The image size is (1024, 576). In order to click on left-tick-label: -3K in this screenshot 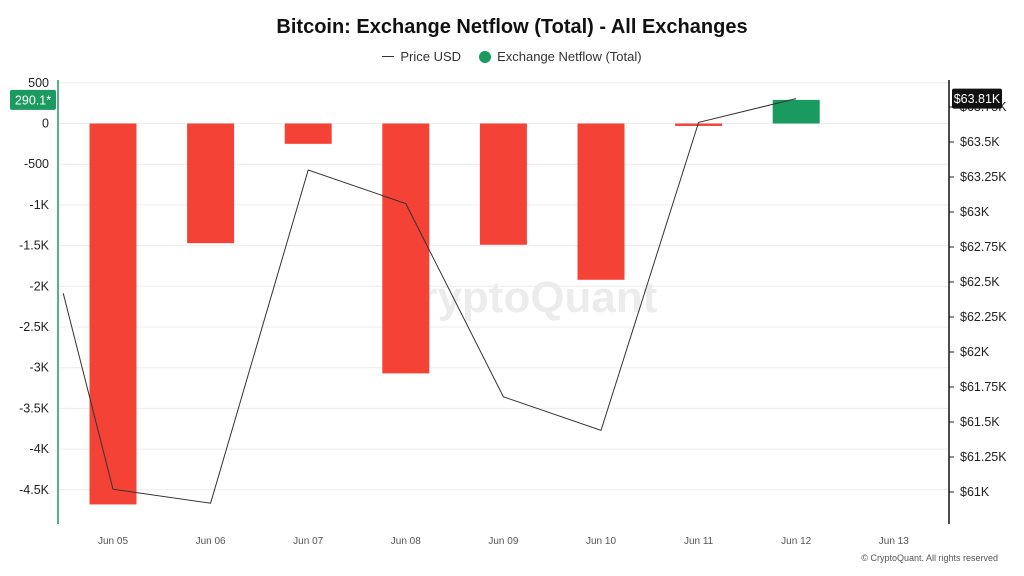, I will do `click(40, 368)`.